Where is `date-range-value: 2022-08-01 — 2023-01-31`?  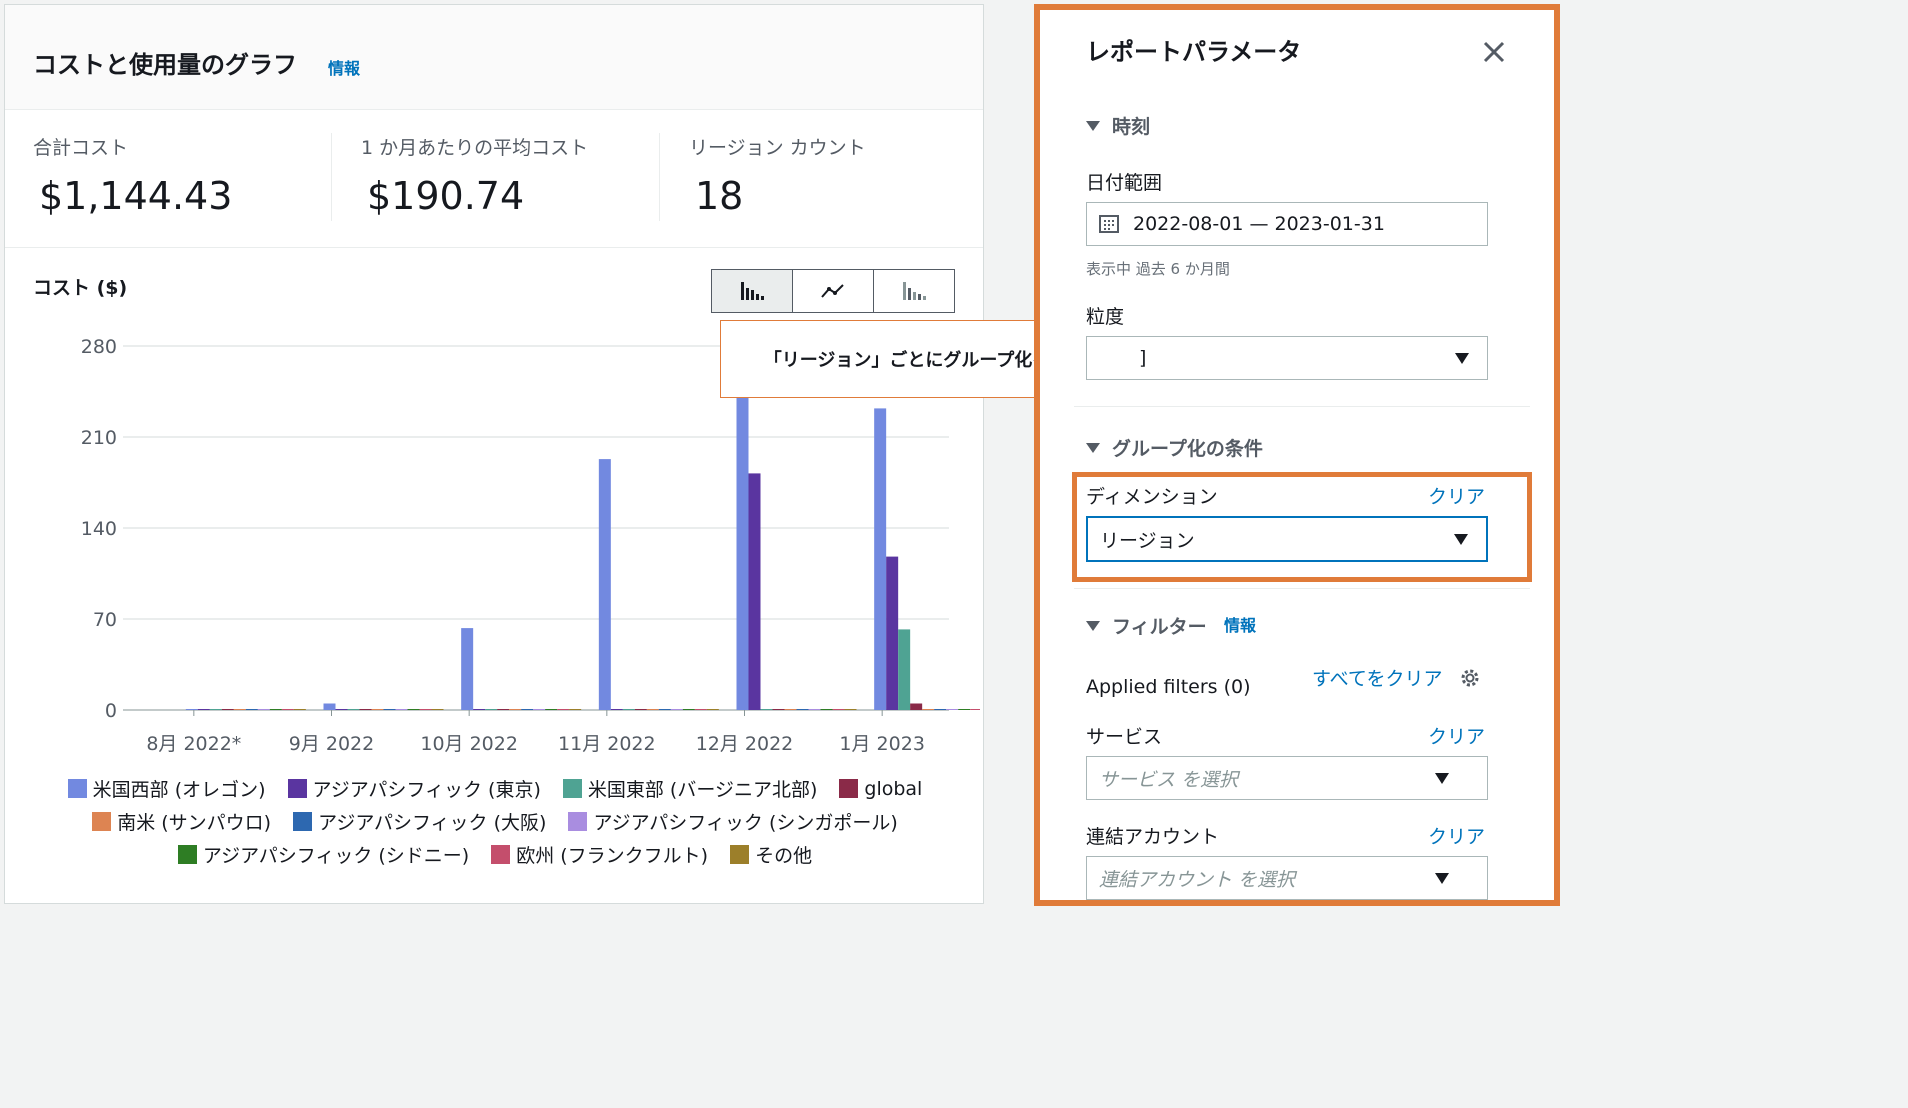 date-range-value: 2022-08-01 — 2023-01-31 is located at coordinates (1259, 224).